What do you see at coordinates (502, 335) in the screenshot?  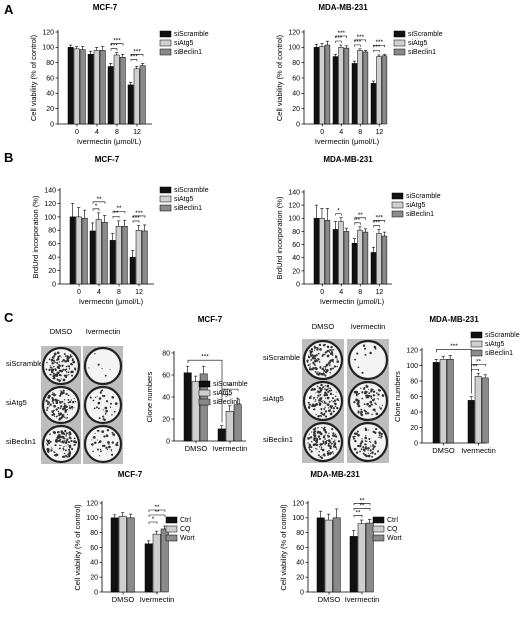 I see `legend-label-siscramble: siScramble` at bounding box center [502, 335].